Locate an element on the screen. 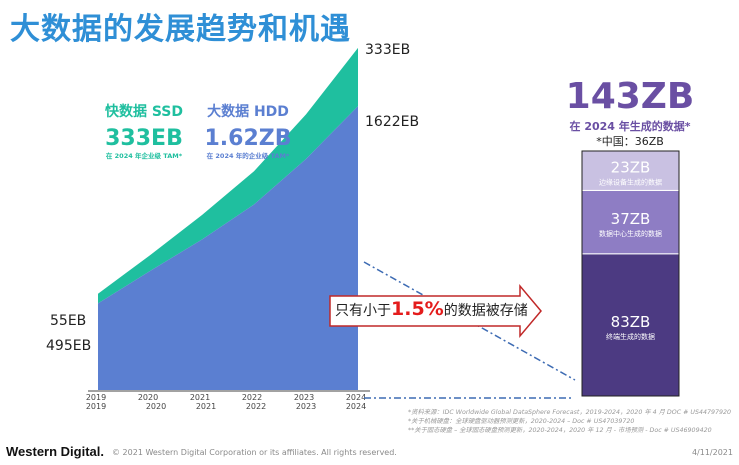  bar-total-sub: 在 2024 年生成的数据* is located at coordinates (629, 126).